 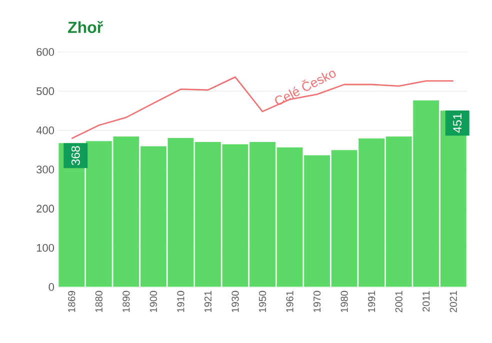 I want to click on y-tick-label: 200, so click(x=45, y=208).